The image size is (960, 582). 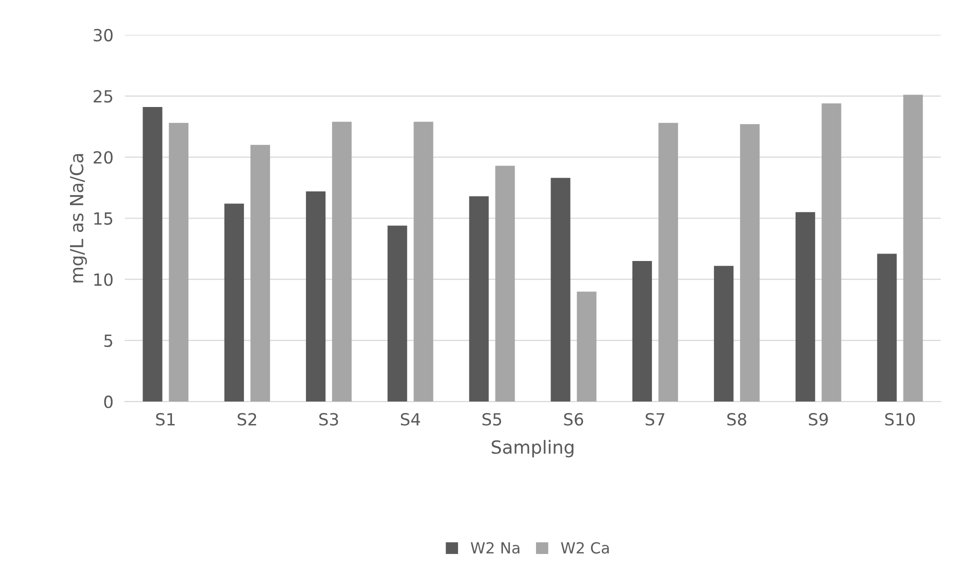 I want to click on x-axis-title: Sampling, so click(x=533, y=449).